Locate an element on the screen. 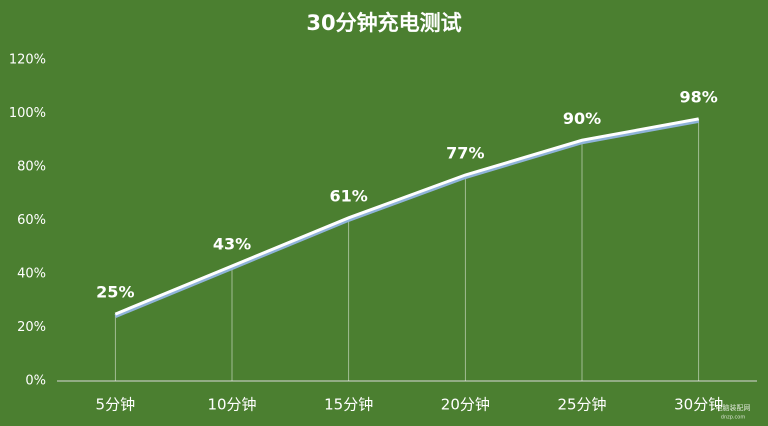  y-tick-label: 120% is located at coordinates (27, 60).